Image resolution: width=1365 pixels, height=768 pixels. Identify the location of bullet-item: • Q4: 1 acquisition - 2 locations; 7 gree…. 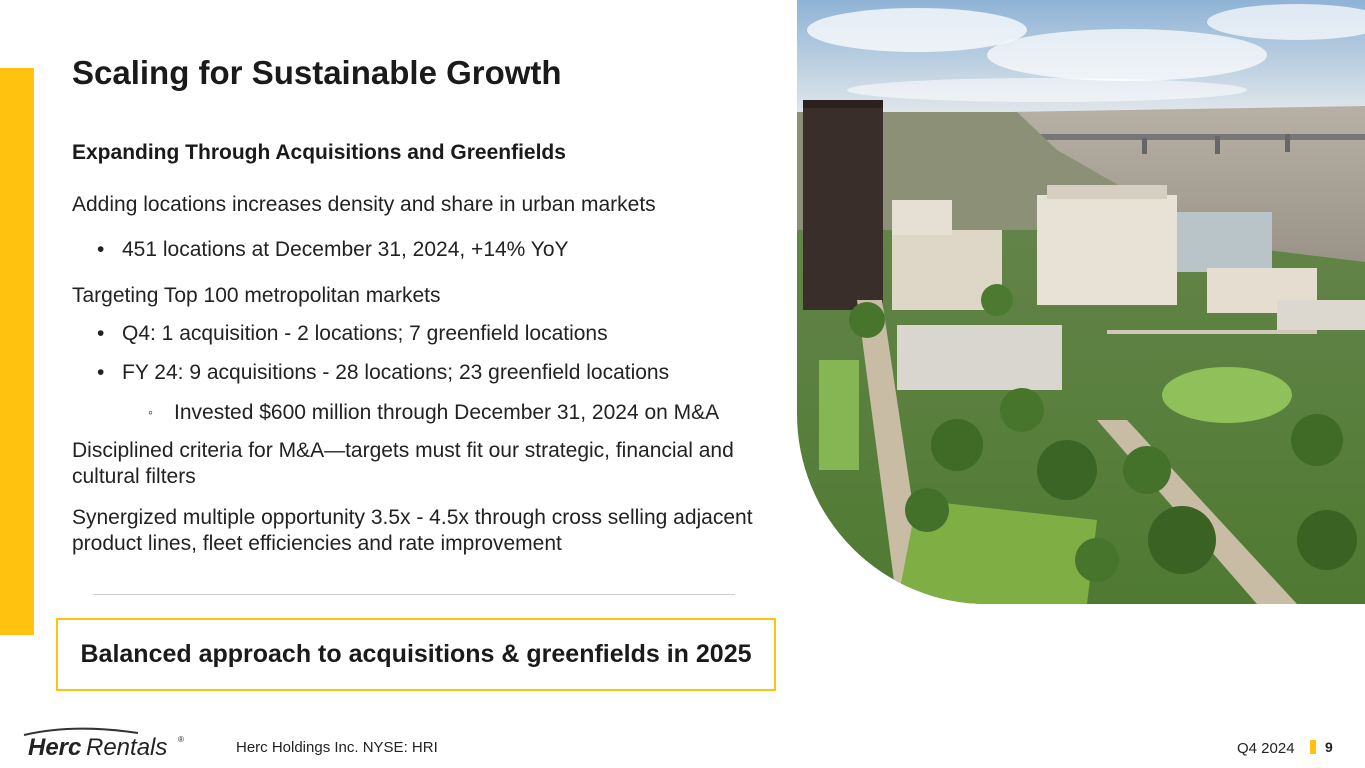
(352, 334).